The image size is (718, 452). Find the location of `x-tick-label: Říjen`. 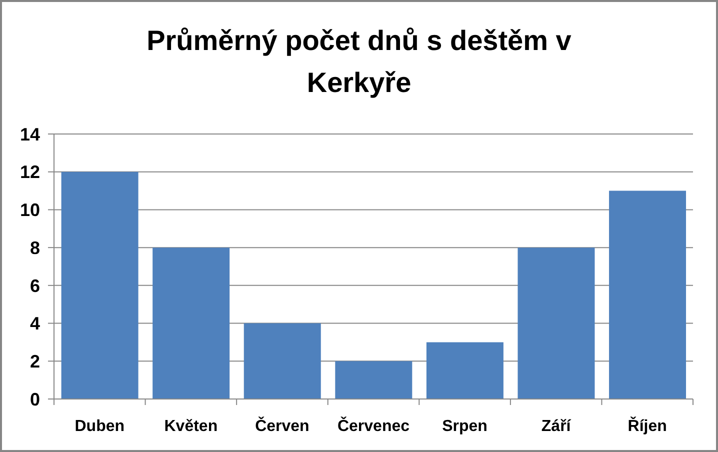

x-tick-label: Říjen is located at coordinates (647, 425).